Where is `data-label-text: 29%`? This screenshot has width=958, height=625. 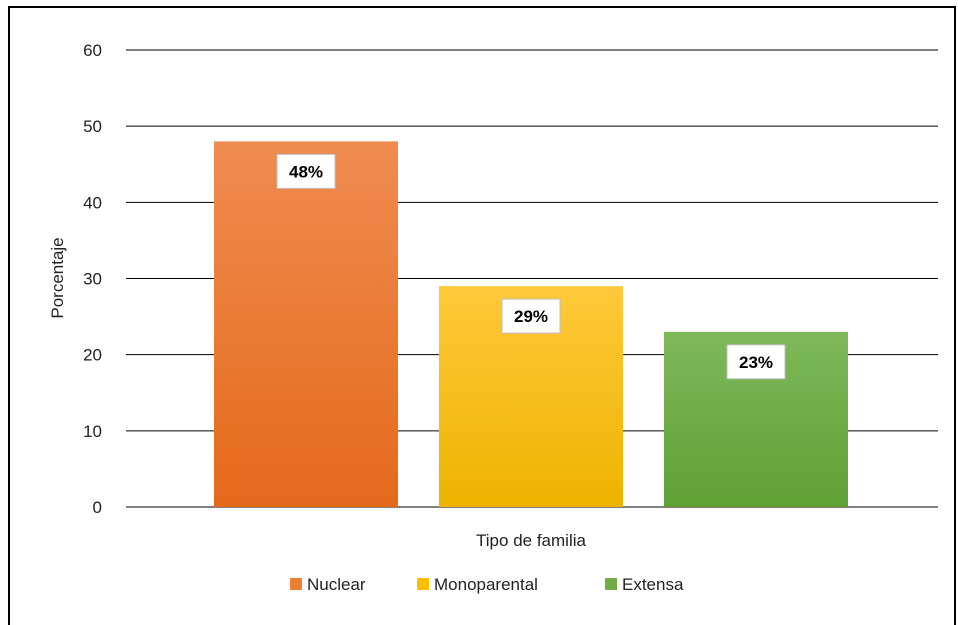 data-label-text: 29% is located at coordinates (531, 316).